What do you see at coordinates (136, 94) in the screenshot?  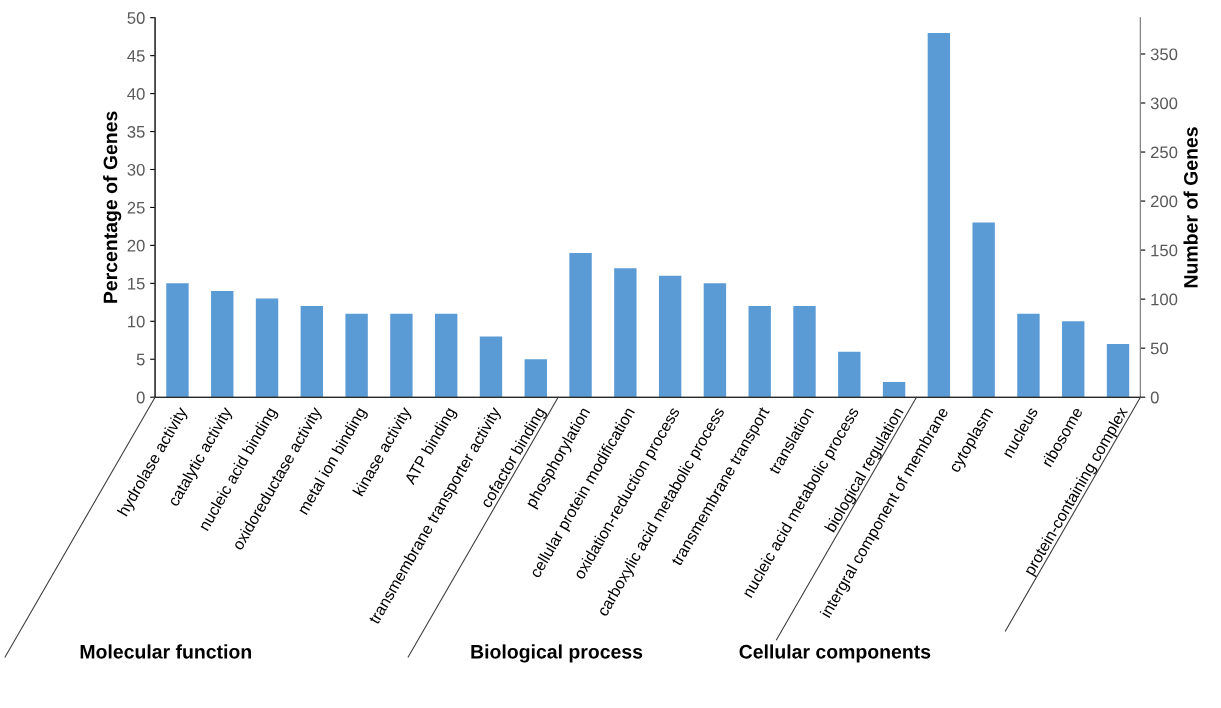 I see `y-tick-label: 40` at bounding box center [136, 94].